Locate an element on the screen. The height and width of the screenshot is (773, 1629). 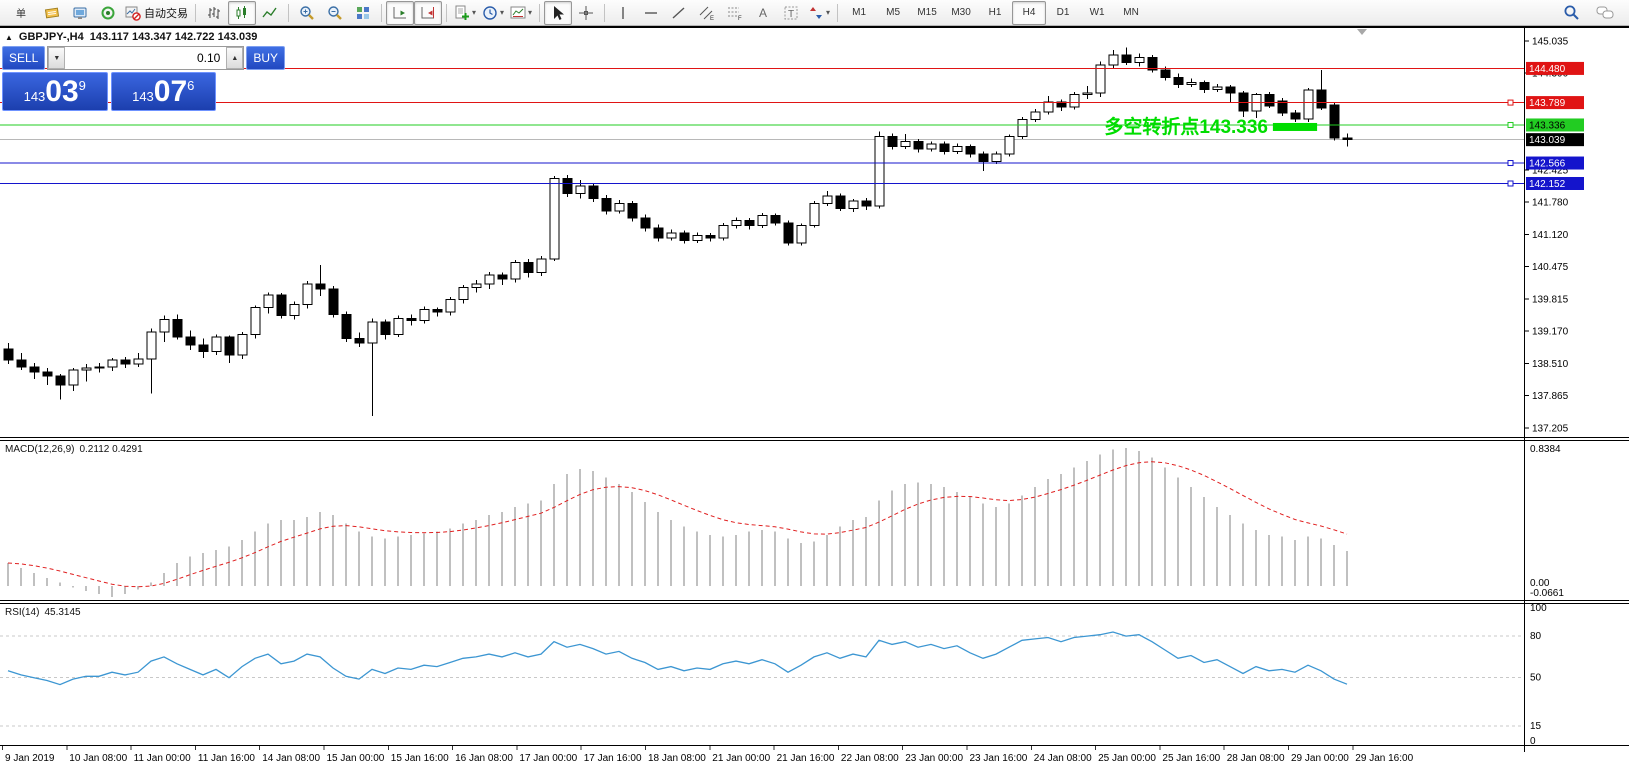
fibo-icon: F is located at coordinates (735, 13).